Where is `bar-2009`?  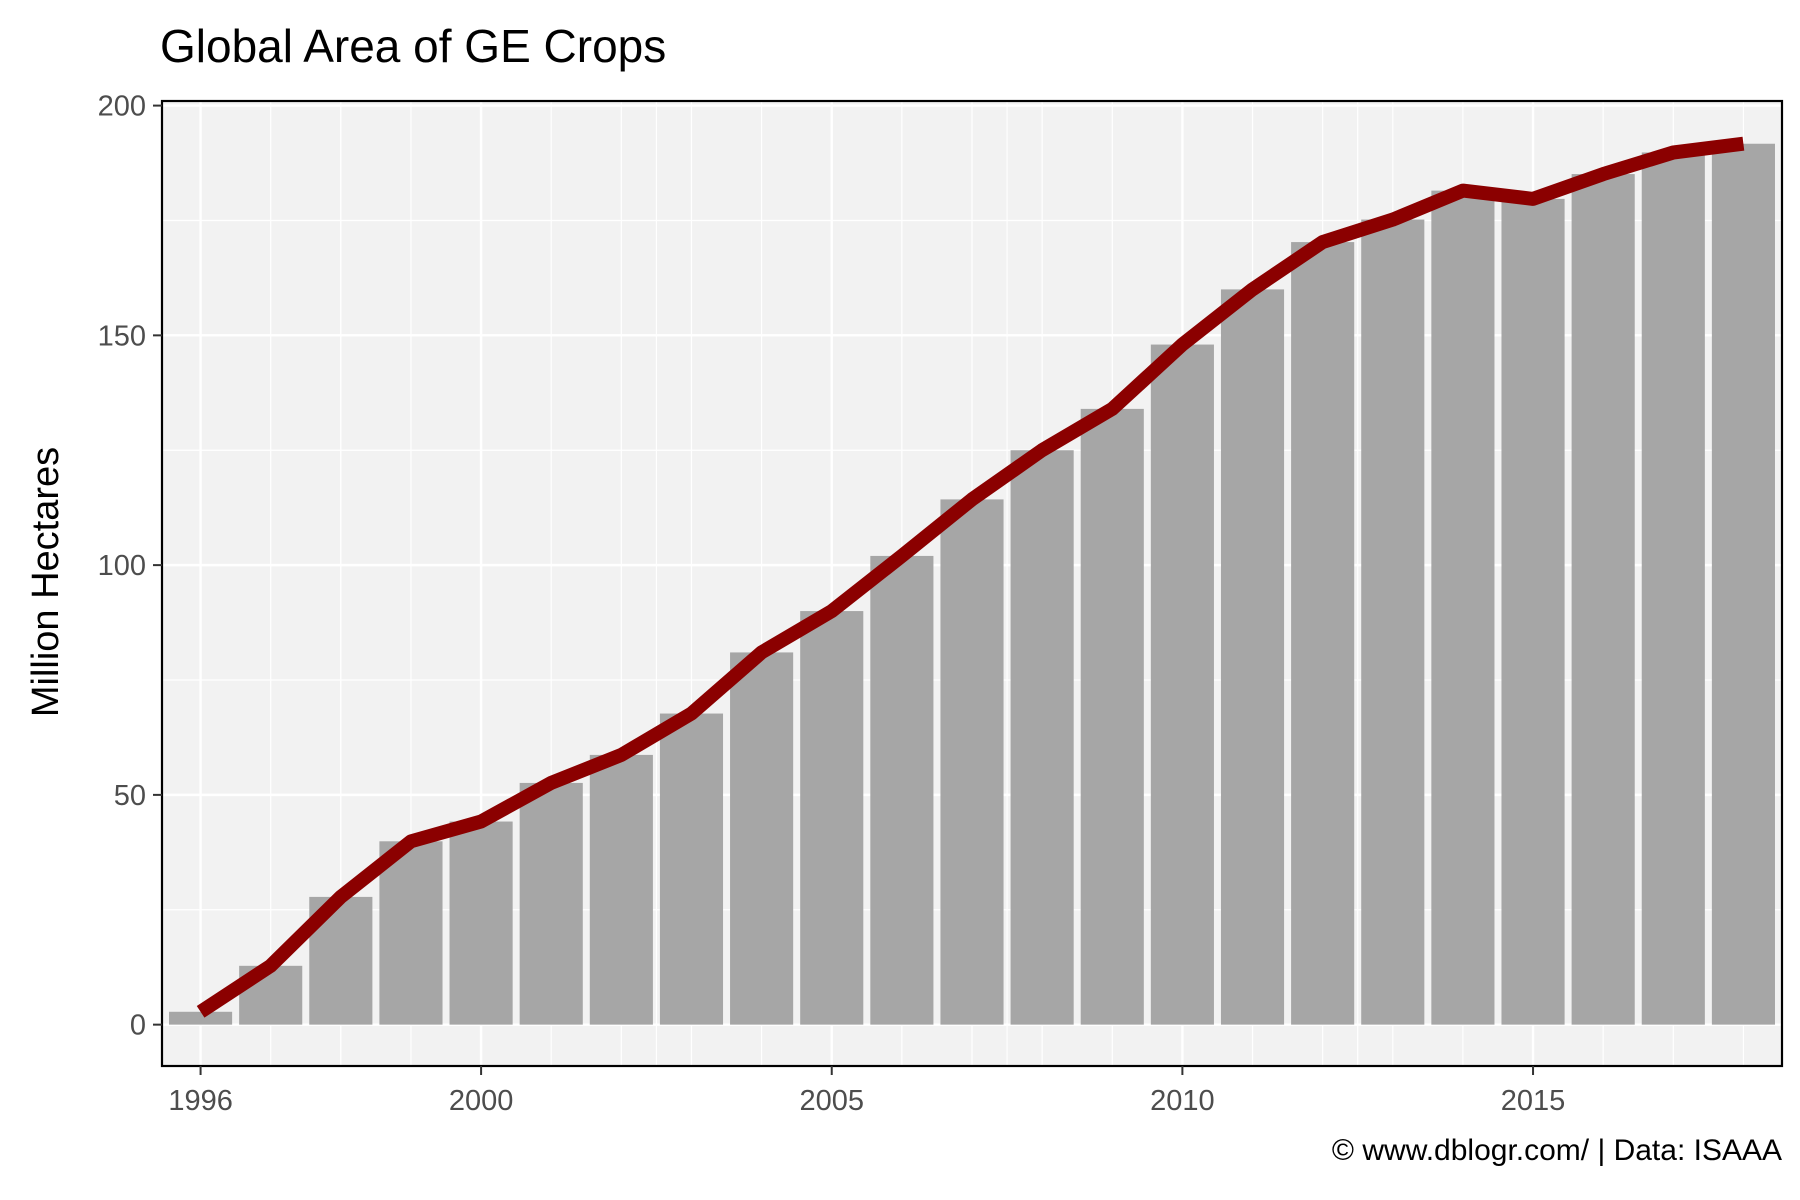
bar-2009 is located at coordinates (1112, 716).